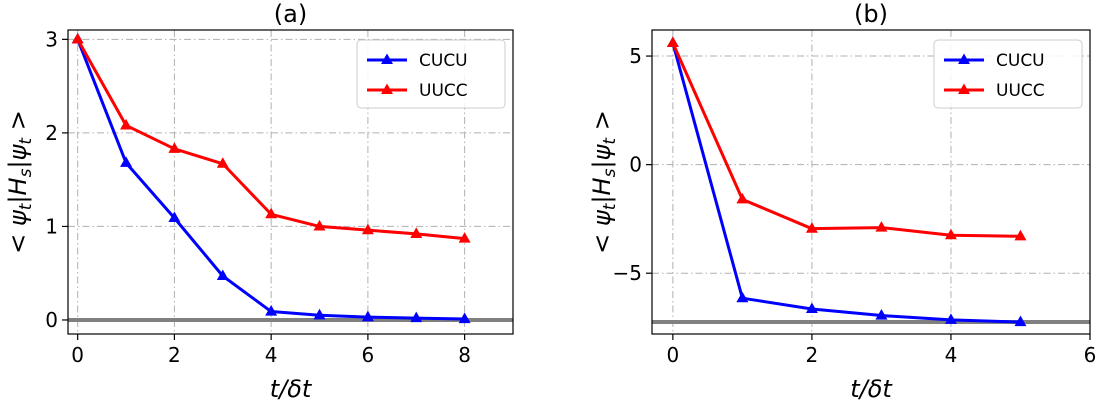 The image size is (1101, 413). I want to click on x-tick-label: 8, so click(464, 355).